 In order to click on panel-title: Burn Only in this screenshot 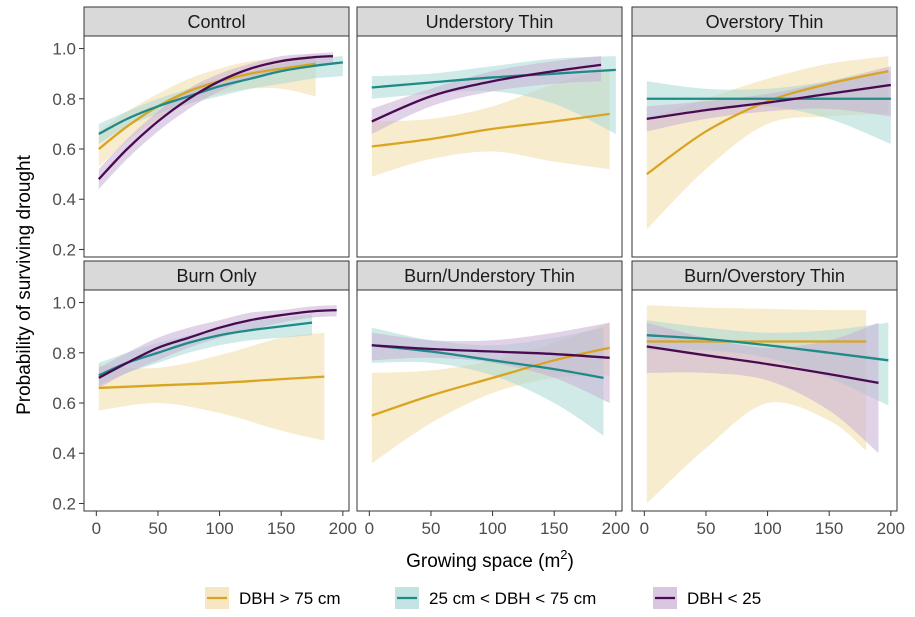, I will do `click(216, 276)`.